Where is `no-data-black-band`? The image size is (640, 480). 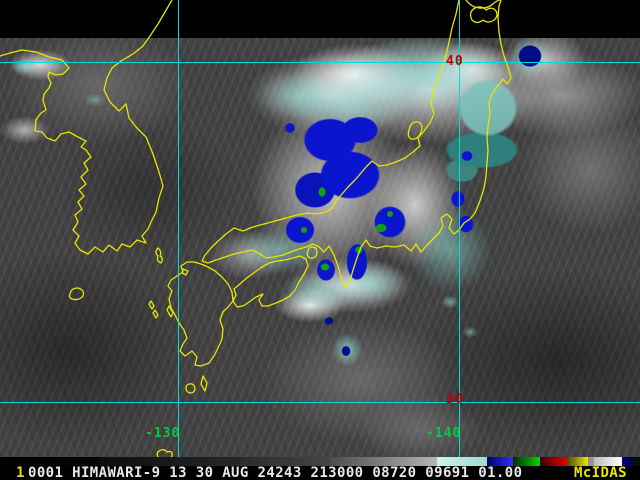
no-data-black-band is located at coordinates (320, 19).